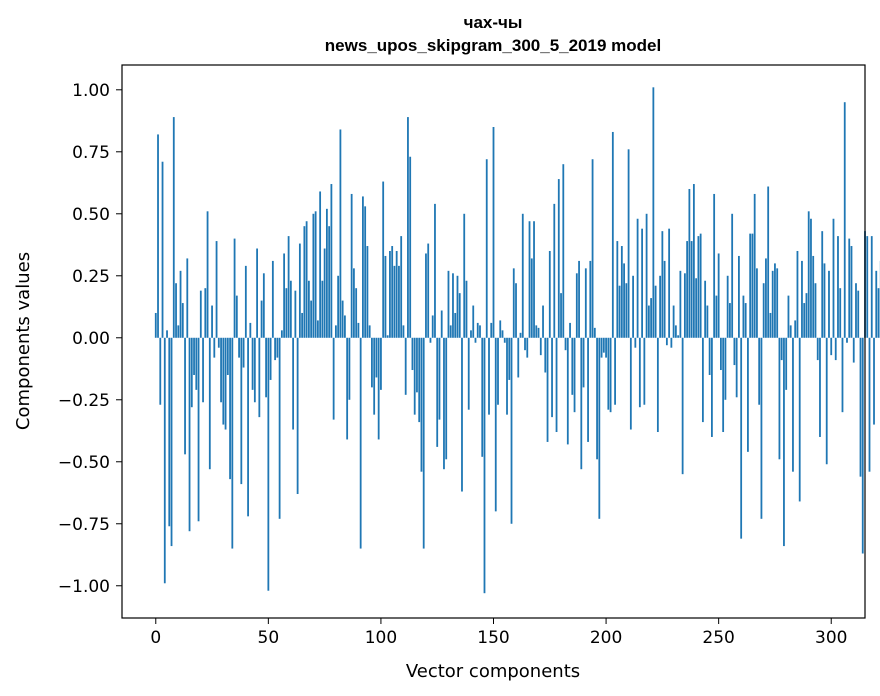 This screenshot has height=696, width=880. Describe the element at coordinates (90, 339) in the screenshot. I see `y-axis: 1.00 0.75 0.50 0.25 0.00 −0.25 −0.50 −0.75 −1.00` at that location.